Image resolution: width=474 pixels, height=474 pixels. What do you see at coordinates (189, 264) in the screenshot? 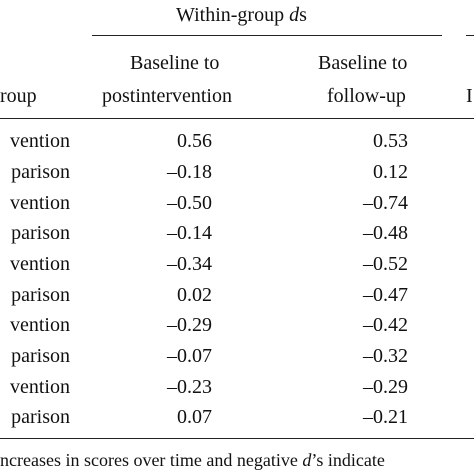
I see `post-cell: –0.34` at bounding box center [189, 264].